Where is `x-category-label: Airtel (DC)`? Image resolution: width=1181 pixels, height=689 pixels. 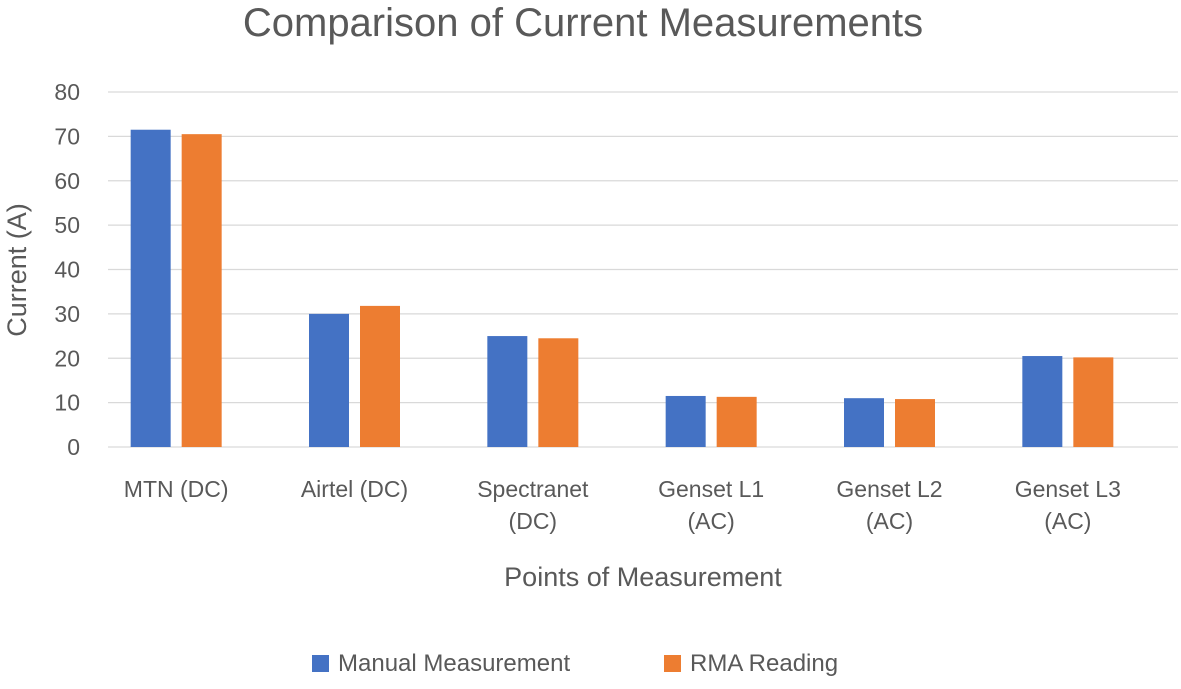 x-category-label: Airtel (DC) is located at coordinates (354, 489).